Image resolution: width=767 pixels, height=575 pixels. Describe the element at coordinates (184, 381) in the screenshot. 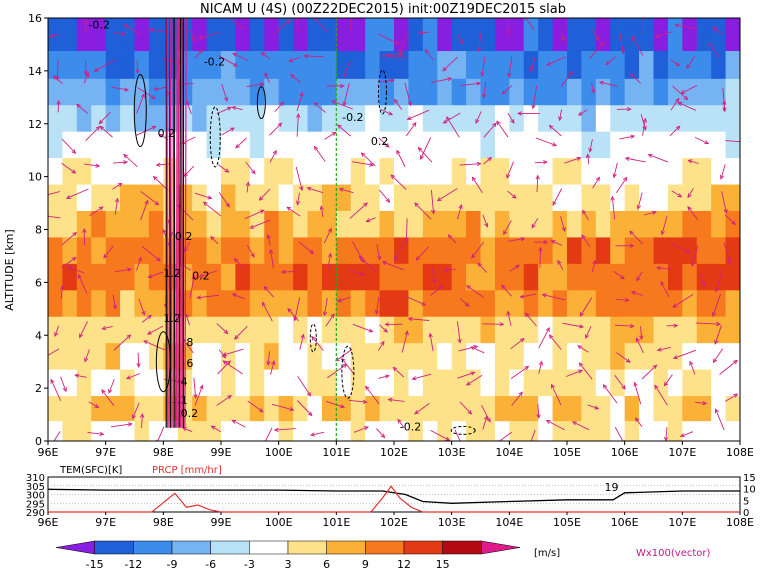

I see `contour-label: 4` at that location.